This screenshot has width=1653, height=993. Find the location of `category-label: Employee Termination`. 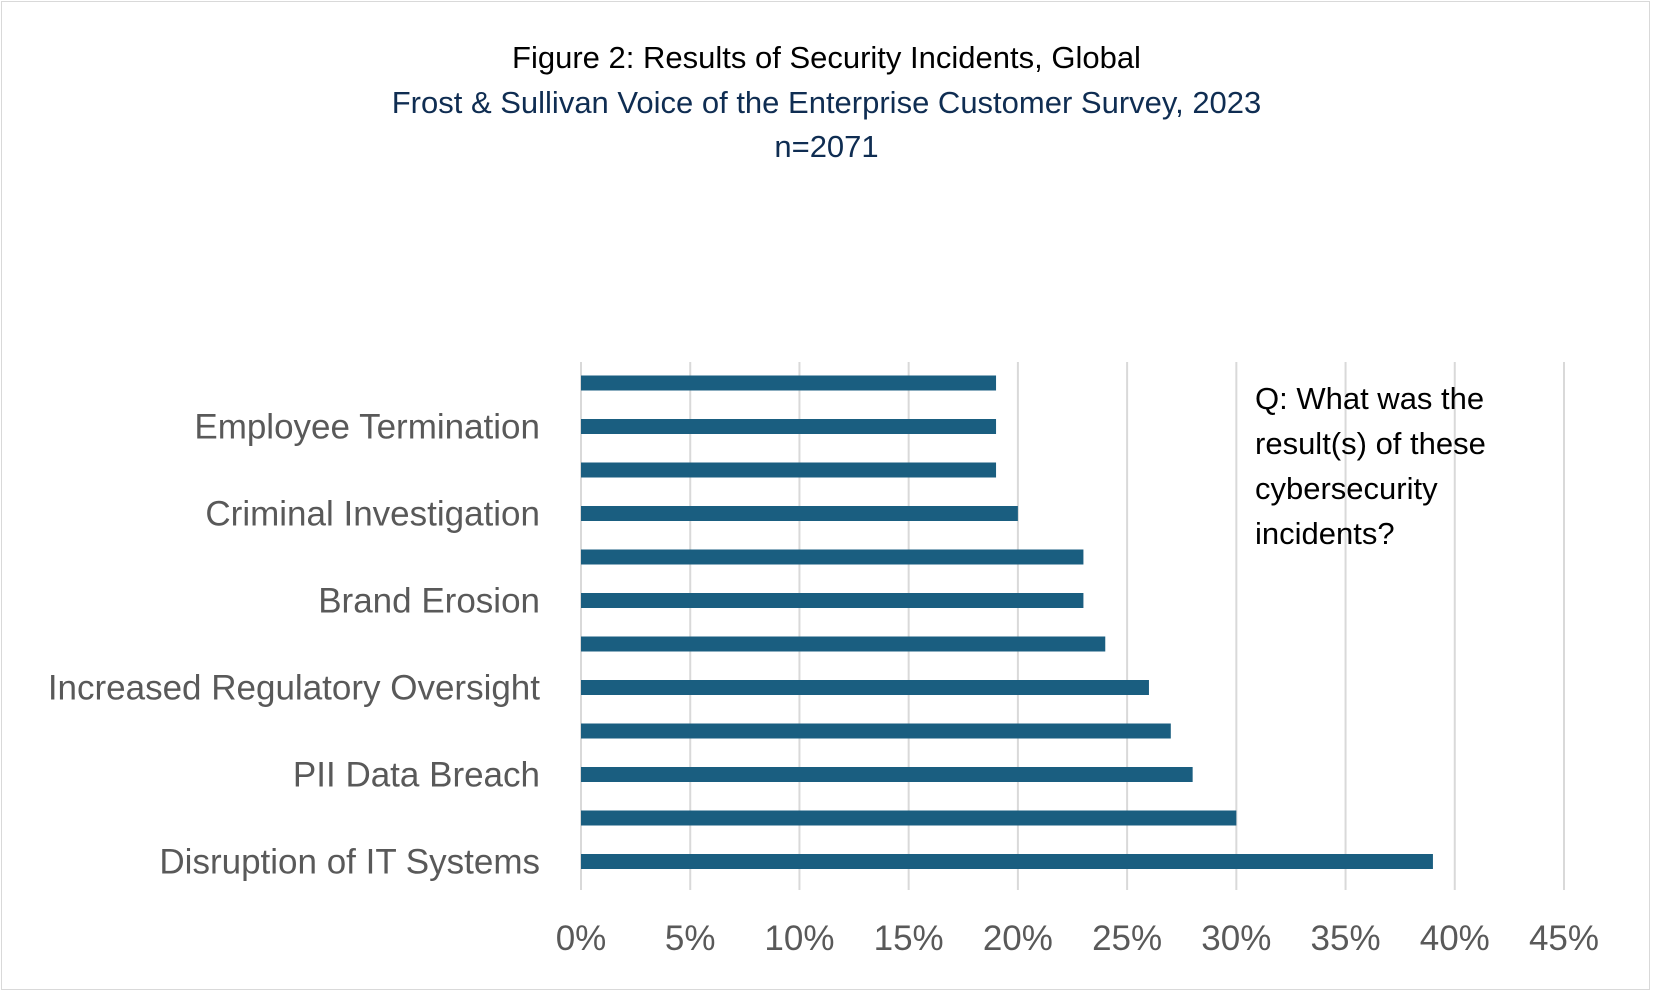

category-label: Employee Termination is located at coordinates (367, 427).